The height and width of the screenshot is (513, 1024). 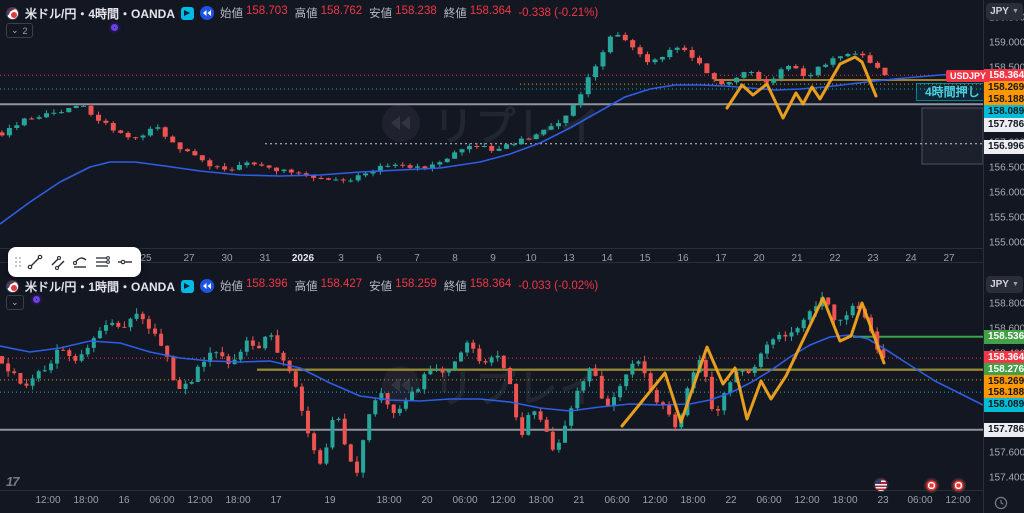 I want to click on text-annotation: 4時間押し, so click(x=949, y=92).